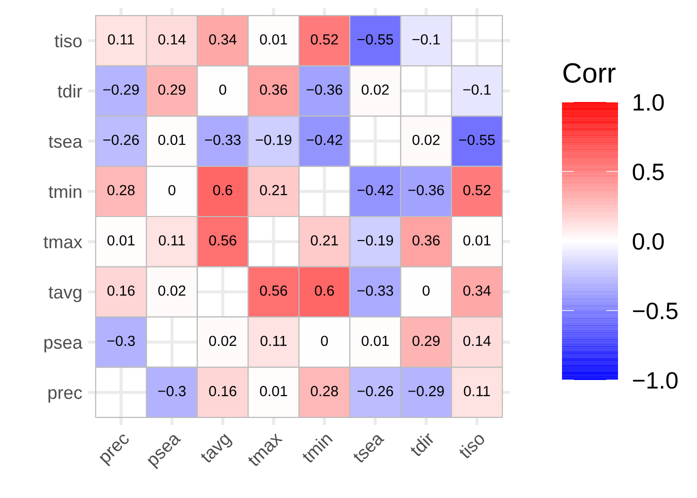 Image resolution: width=697 pixels, height=498 pixels. What do you see at coordinates (68, 41) in the screenshot?
I see `y-tick-label: tiso` at bounding box center [68, 41].